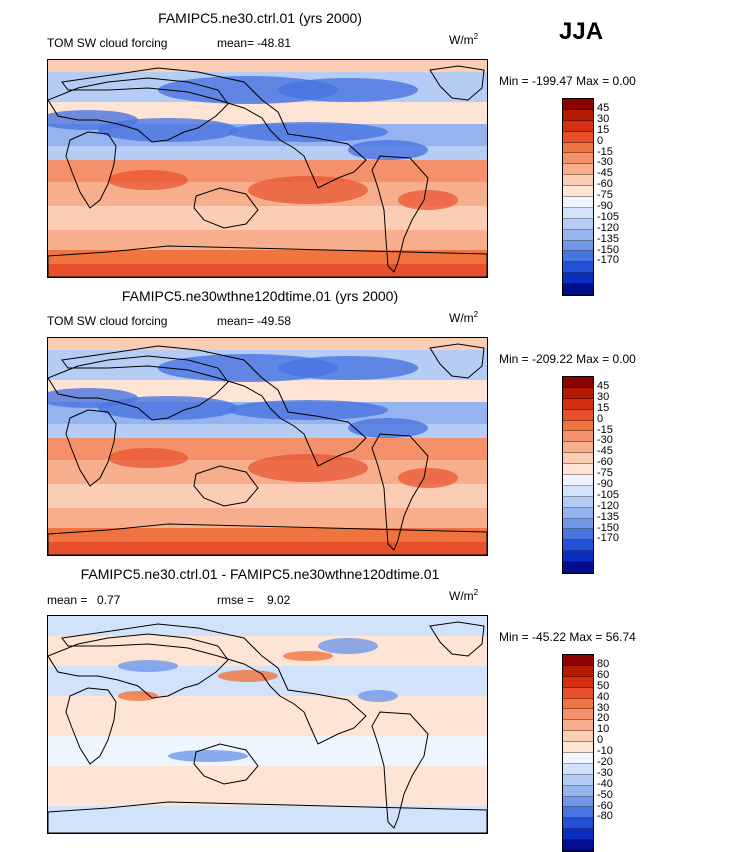  Describe the element at coordinates (603, 396) in the screenshot. I see `colorbar-tick-label: 30` at that location.